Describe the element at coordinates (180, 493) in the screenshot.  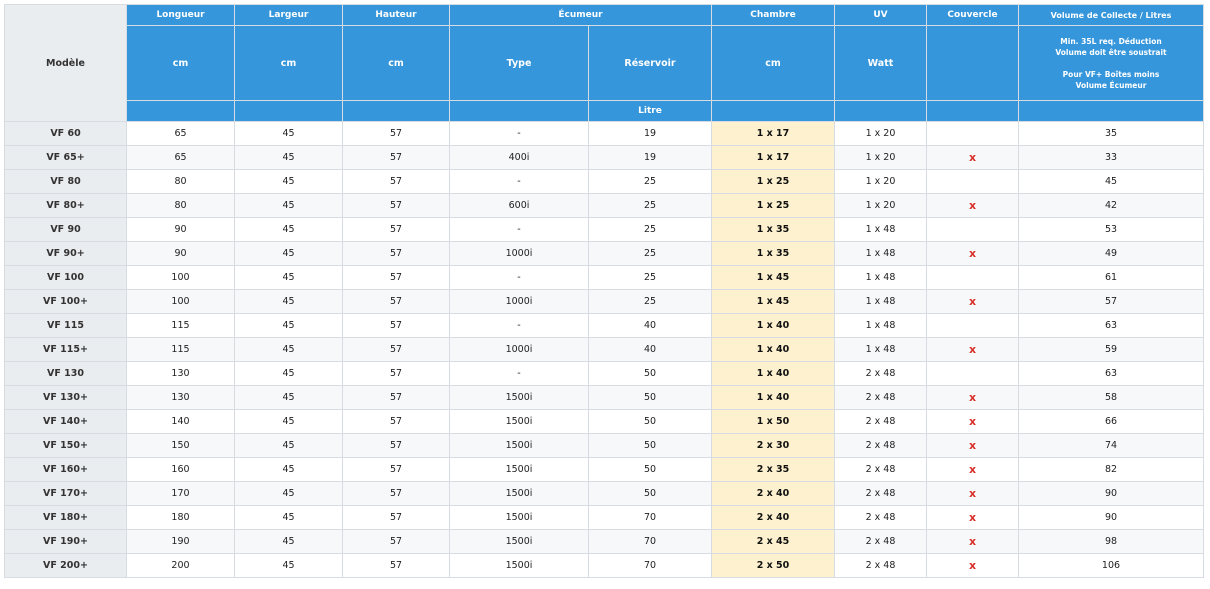
I see `longueur-cell: 170` at that location.